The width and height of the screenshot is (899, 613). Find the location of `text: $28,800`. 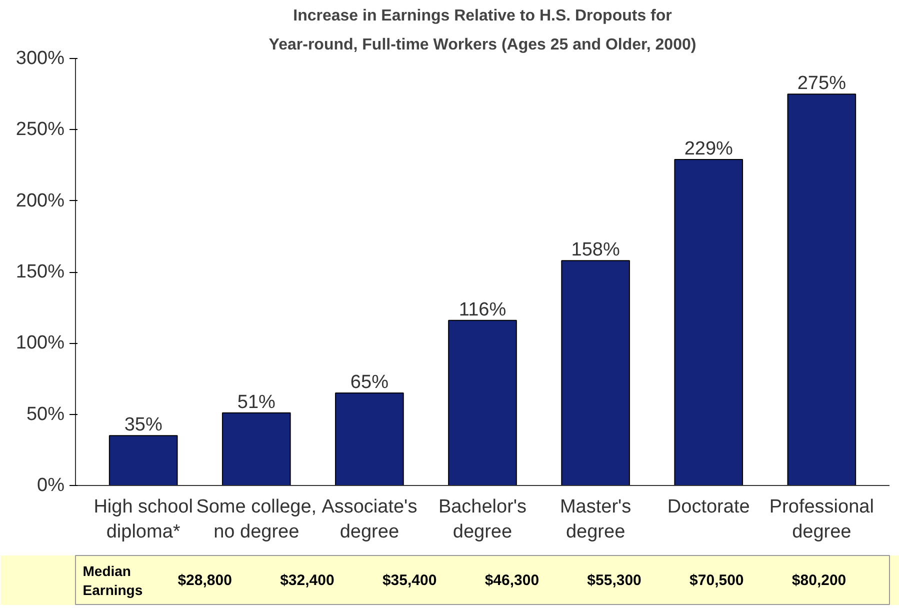

text: $28,800 is located at coordinates (205, 580).